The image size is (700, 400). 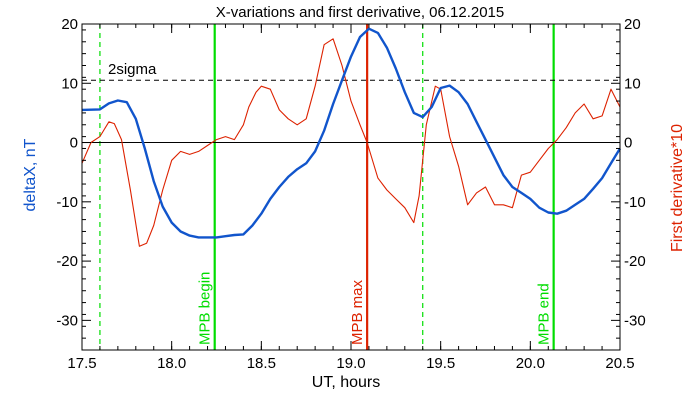 What do you see at coordinates (350, 363) in the screenshot?
I see `x-tick-label: 19.0` at bounding box center [350, 363].